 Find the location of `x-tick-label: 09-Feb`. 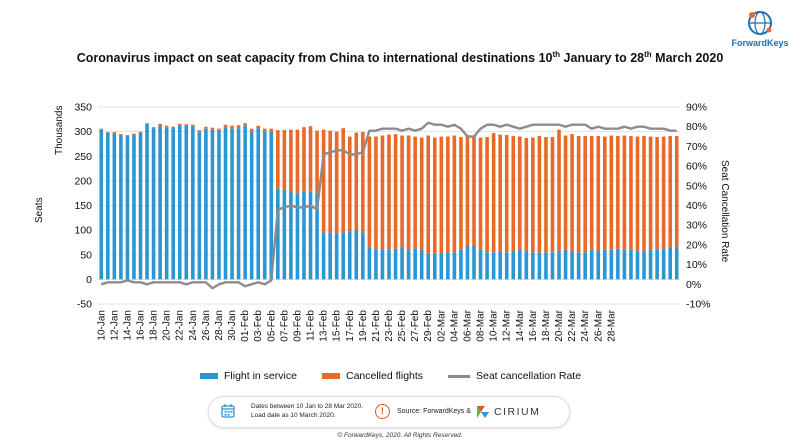

x-tick-label: 09-Feb is located at coordinates (297, 326).